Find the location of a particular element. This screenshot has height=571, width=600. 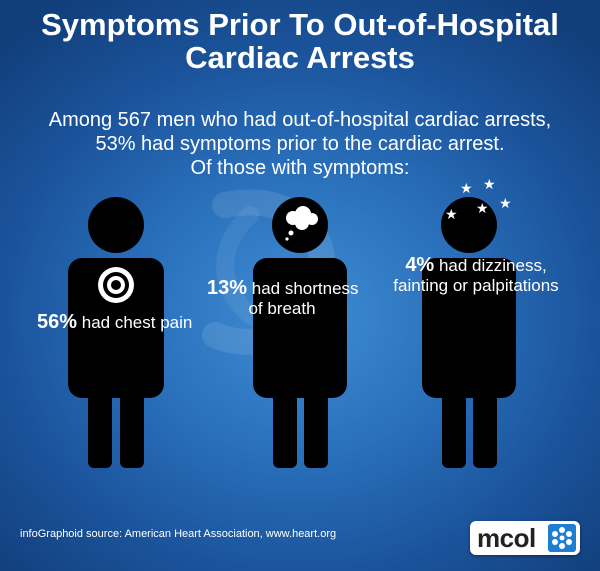

logo-text: mcol is located at coordinates (506, 537).